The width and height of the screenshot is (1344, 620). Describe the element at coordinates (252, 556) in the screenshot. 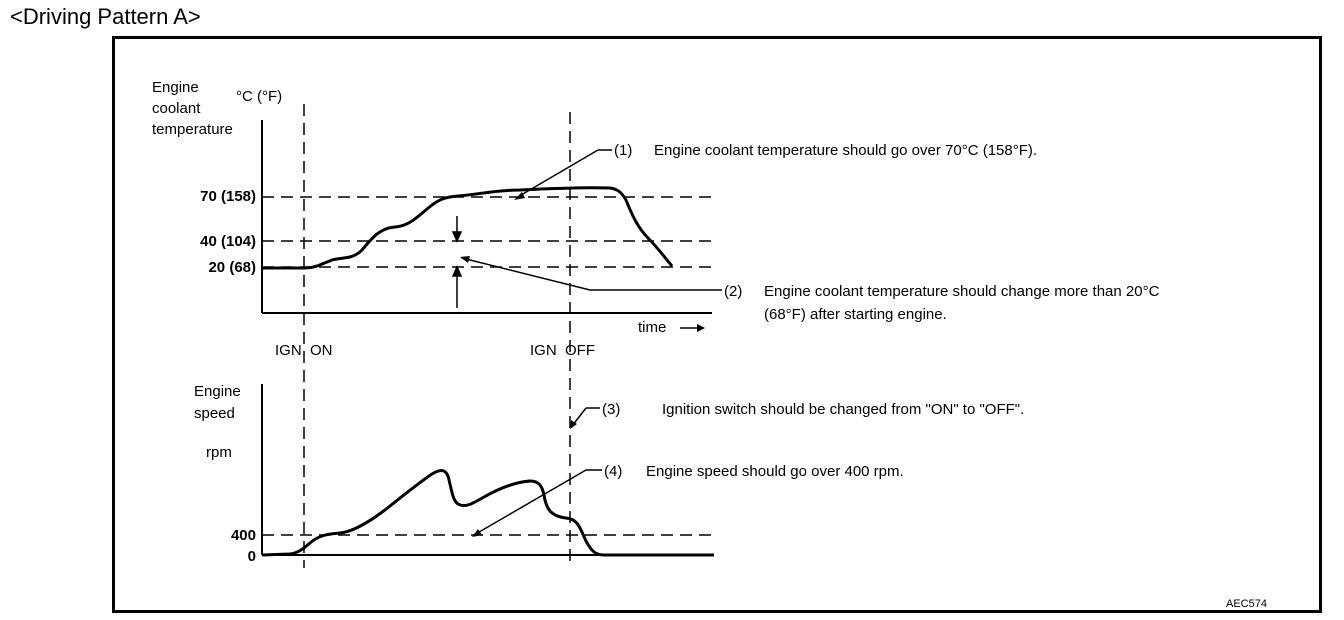

I see `tick-0: 0` at that location.